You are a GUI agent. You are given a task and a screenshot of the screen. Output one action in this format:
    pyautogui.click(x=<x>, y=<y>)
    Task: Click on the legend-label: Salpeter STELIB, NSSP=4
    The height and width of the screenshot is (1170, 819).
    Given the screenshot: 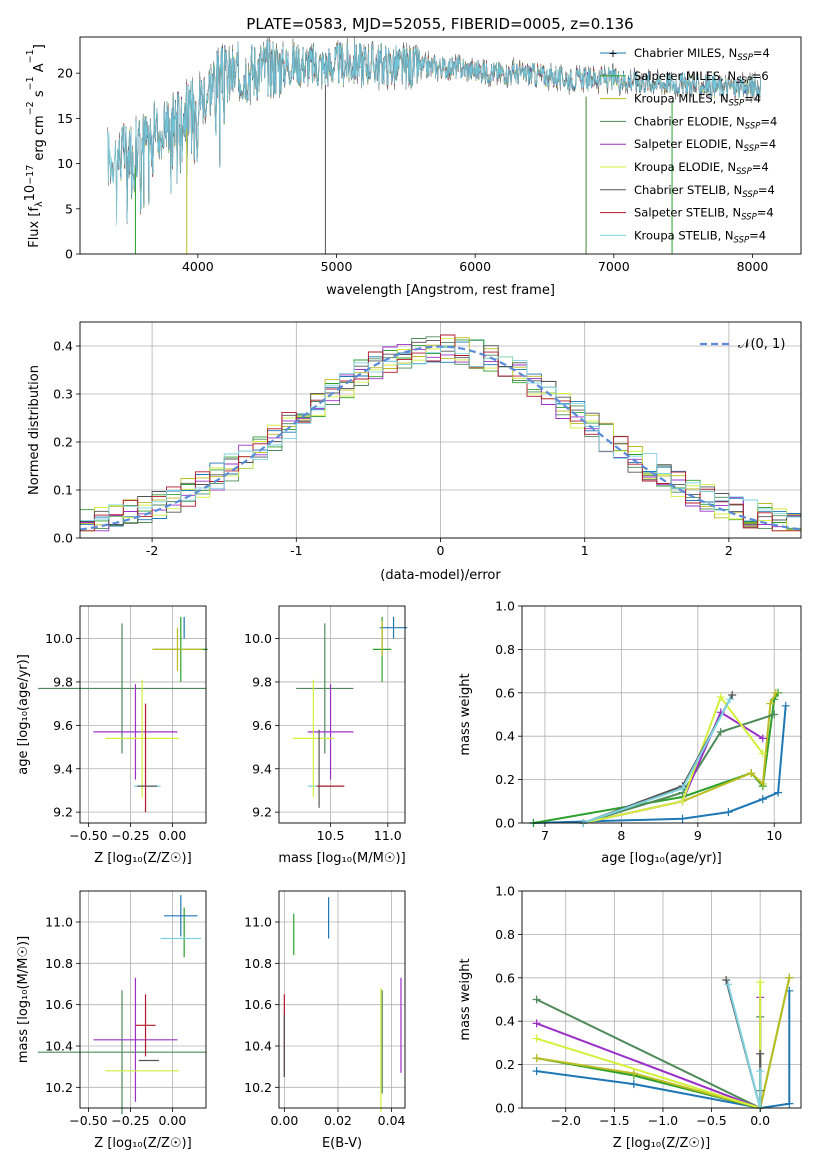 What is the action you would take?
    pyautogui.click(x=704, y=214)
    